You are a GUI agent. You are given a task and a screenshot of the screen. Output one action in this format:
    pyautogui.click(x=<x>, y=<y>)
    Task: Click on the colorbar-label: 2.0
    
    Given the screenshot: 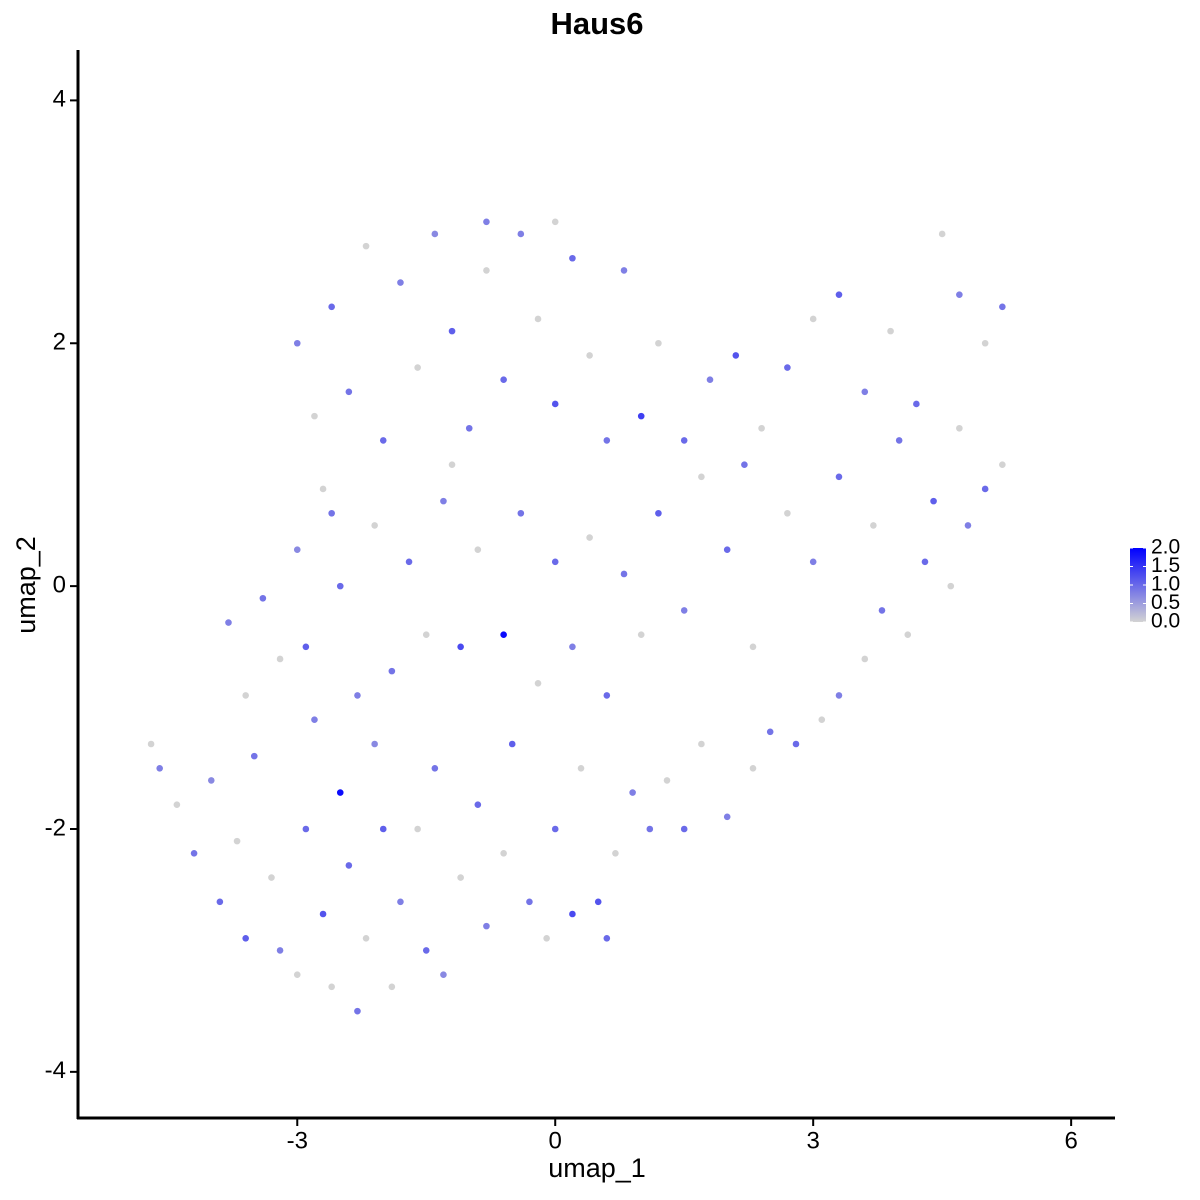 What is the action you would take?
    pyautogui.click(x=1165, y=547)
    